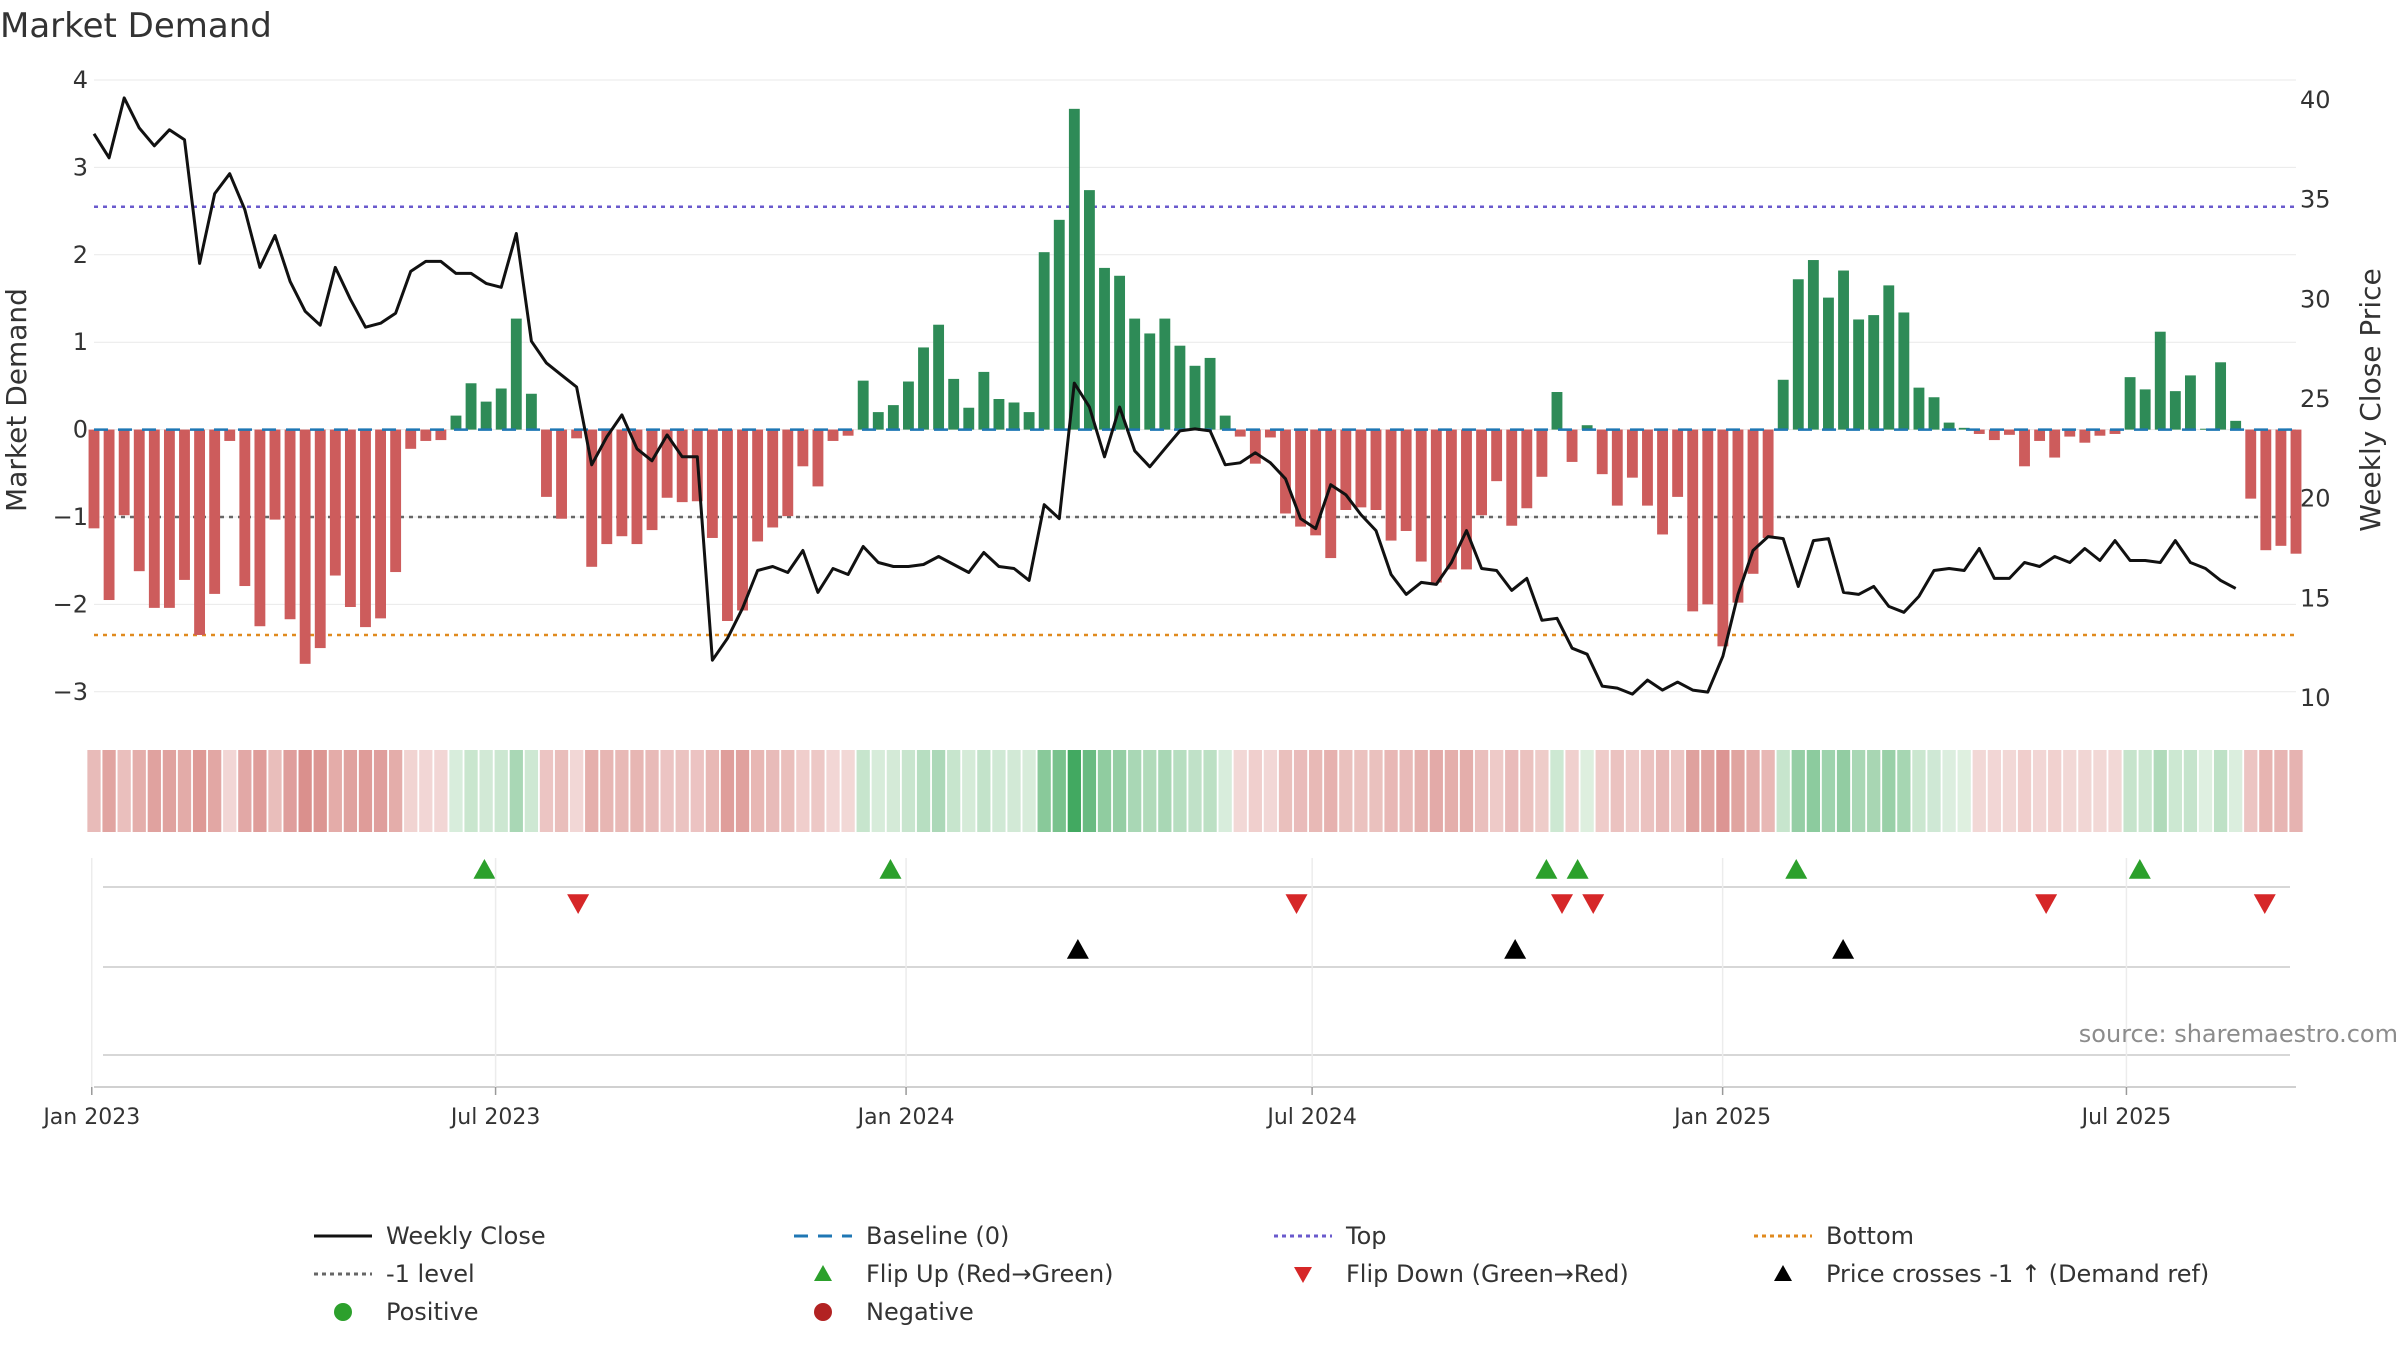 This screenshot has width=2400, height=1350. Describe the element at coordinates (1030, 1312) in the screenshot. I see `legend-item-negative: Negative` at that location.